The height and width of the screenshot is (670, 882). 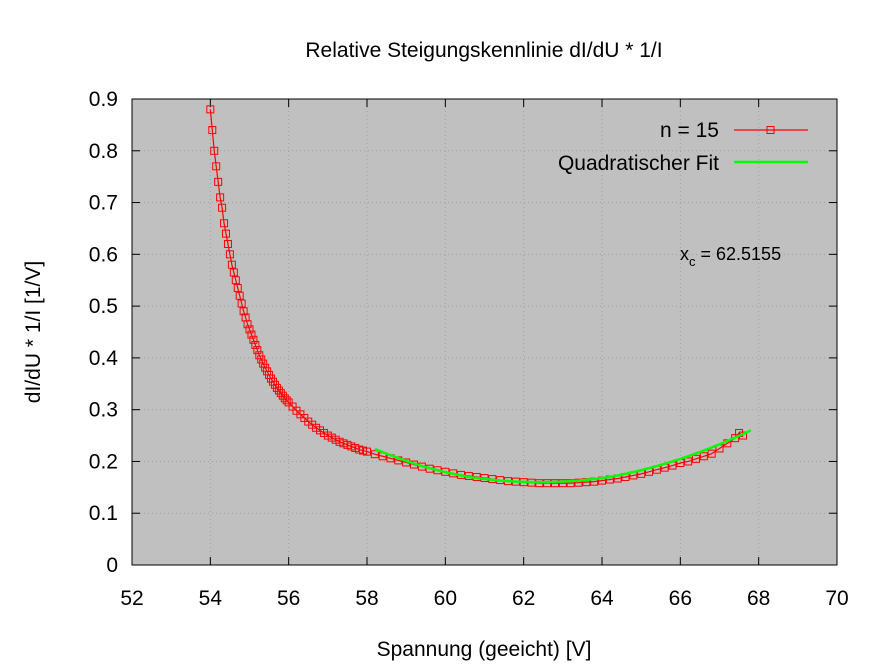 I want to click on y-tick-label: 0.9, so click(x=103, y=99).